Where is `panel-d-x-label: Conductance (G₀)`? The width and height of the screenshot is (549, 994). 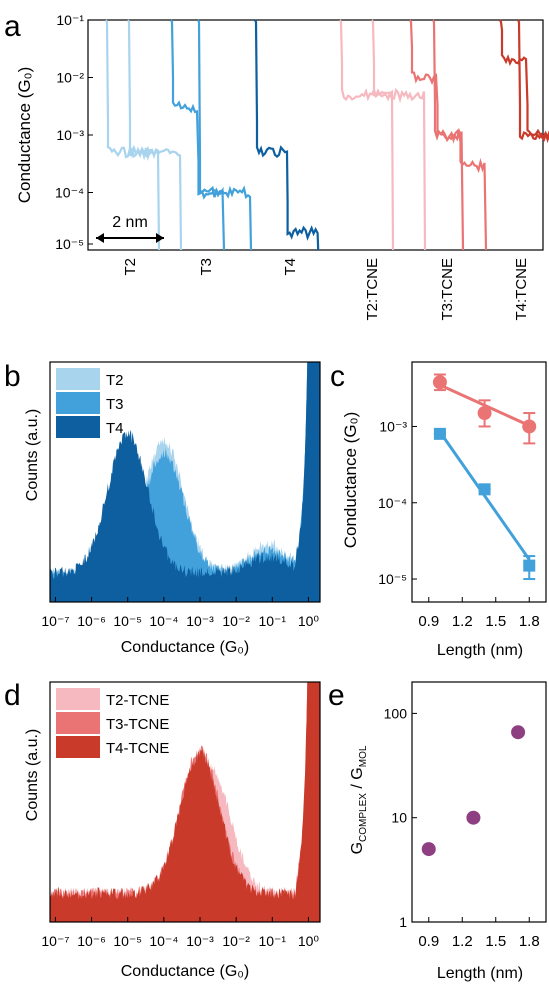
panel-d-x-label: Conductance (G₀) is located at coordinates (185, 971).